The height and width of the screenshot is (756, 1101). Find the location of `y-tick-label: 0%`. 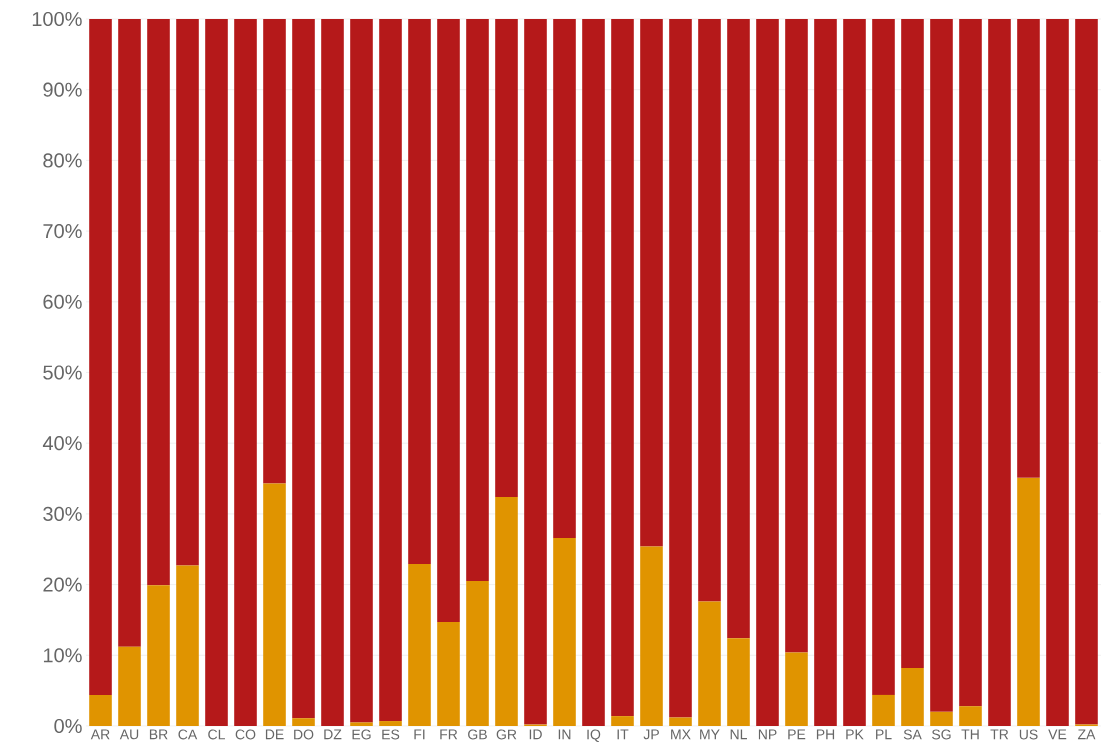

y-tick-label: 0% is located at coordinates (68, 726).